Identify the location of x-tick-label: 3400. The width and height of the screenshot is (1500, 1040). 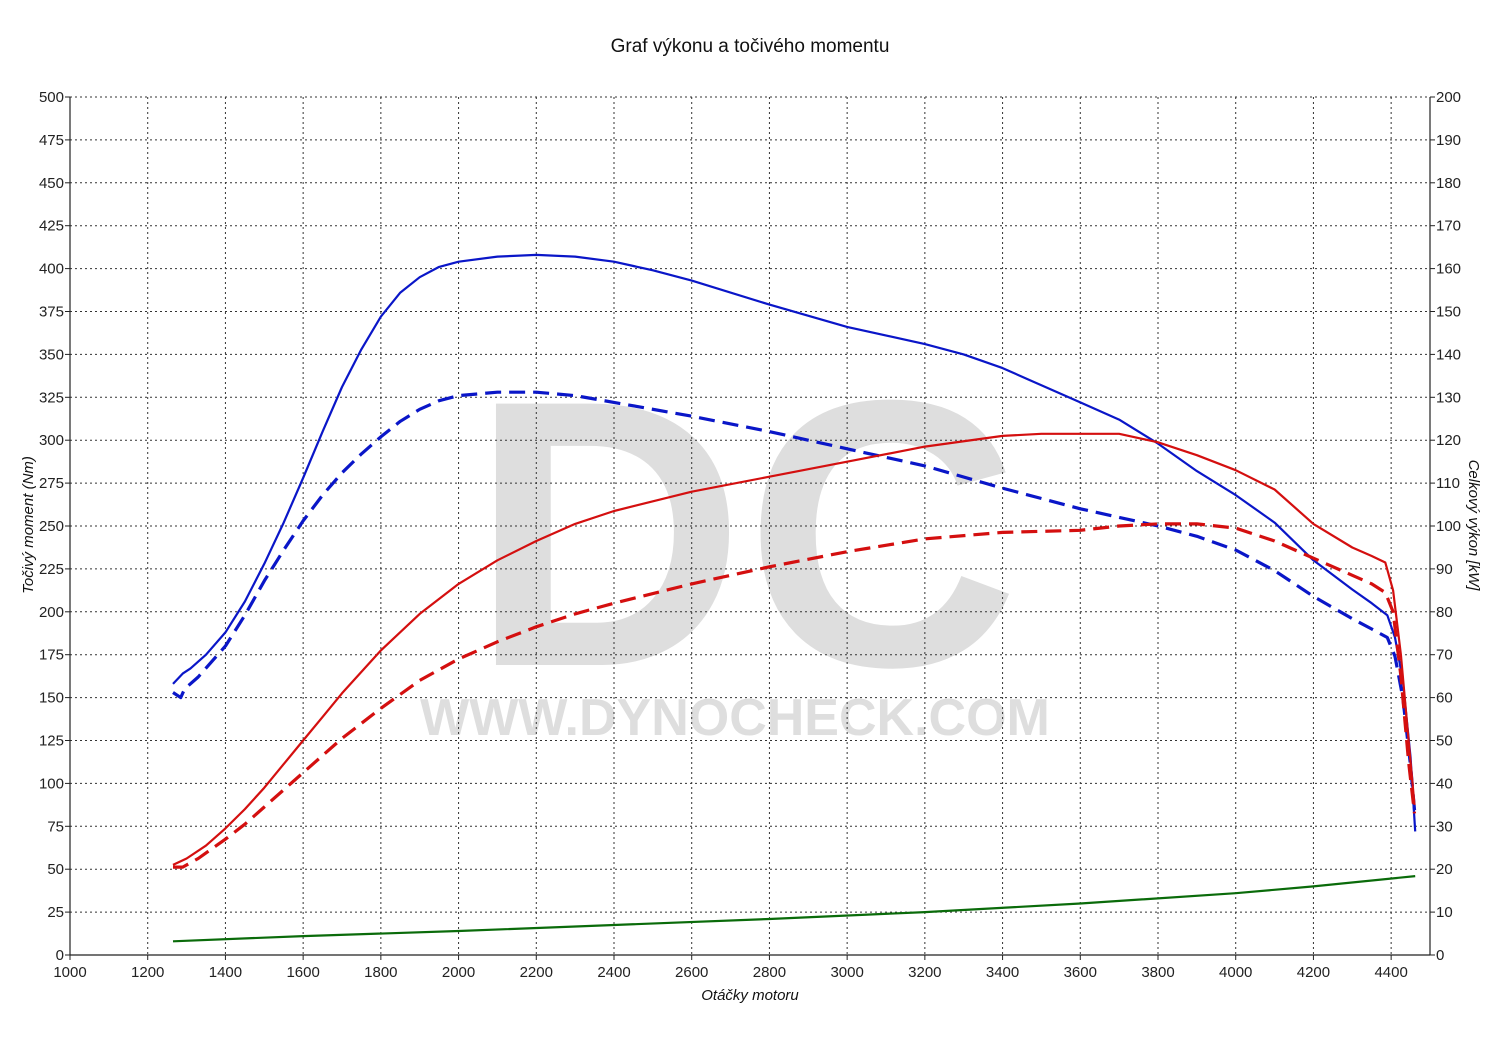
(1002, 972).